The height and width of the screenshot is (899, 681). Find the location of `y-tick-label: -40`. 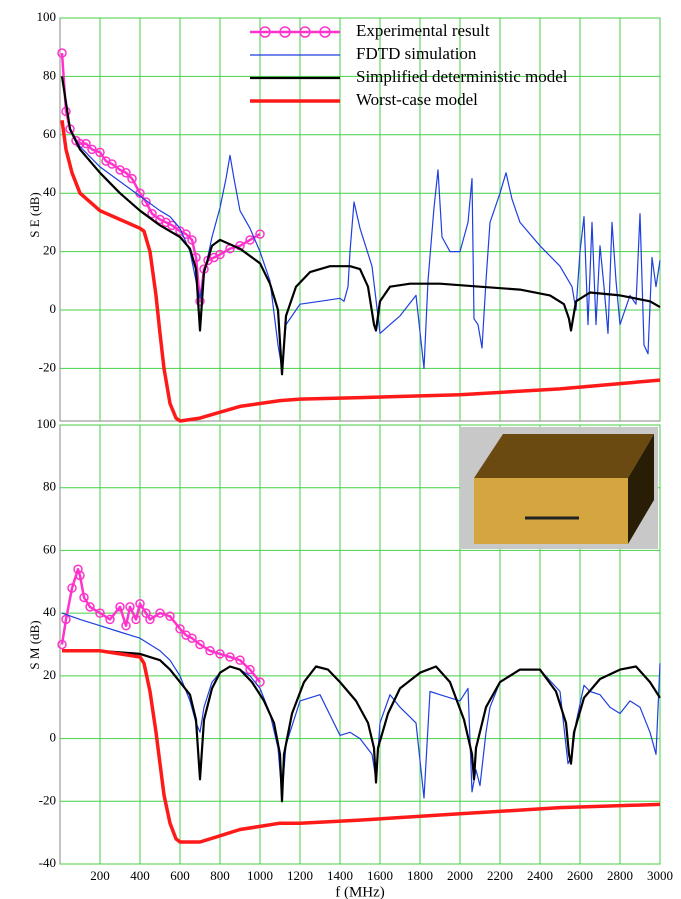

y-tick-label: -40 is located at coordinates (47, 862).